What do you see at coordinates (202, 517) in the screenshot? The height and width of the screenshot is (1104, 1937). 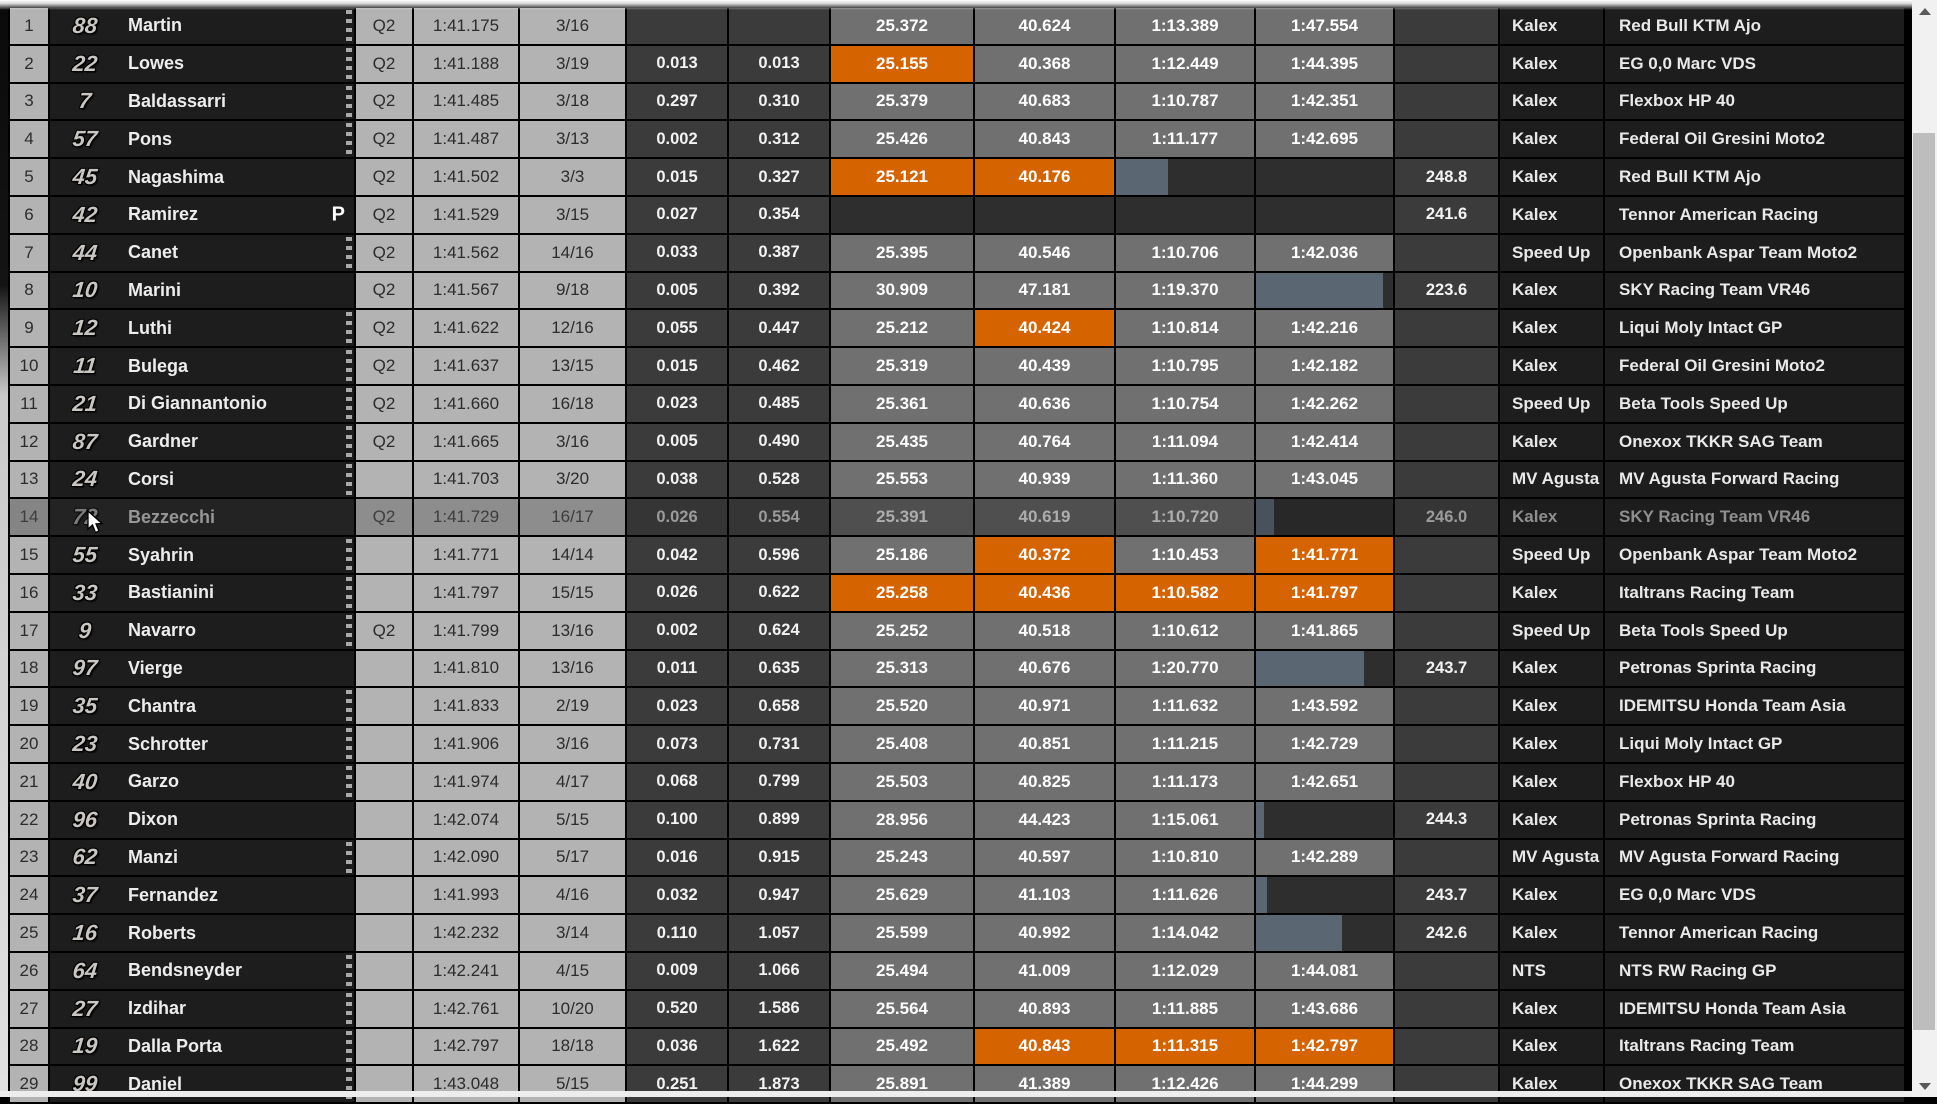 I see `rider-cell: 72 Bezzecchi` at bounding box center [202, 517].